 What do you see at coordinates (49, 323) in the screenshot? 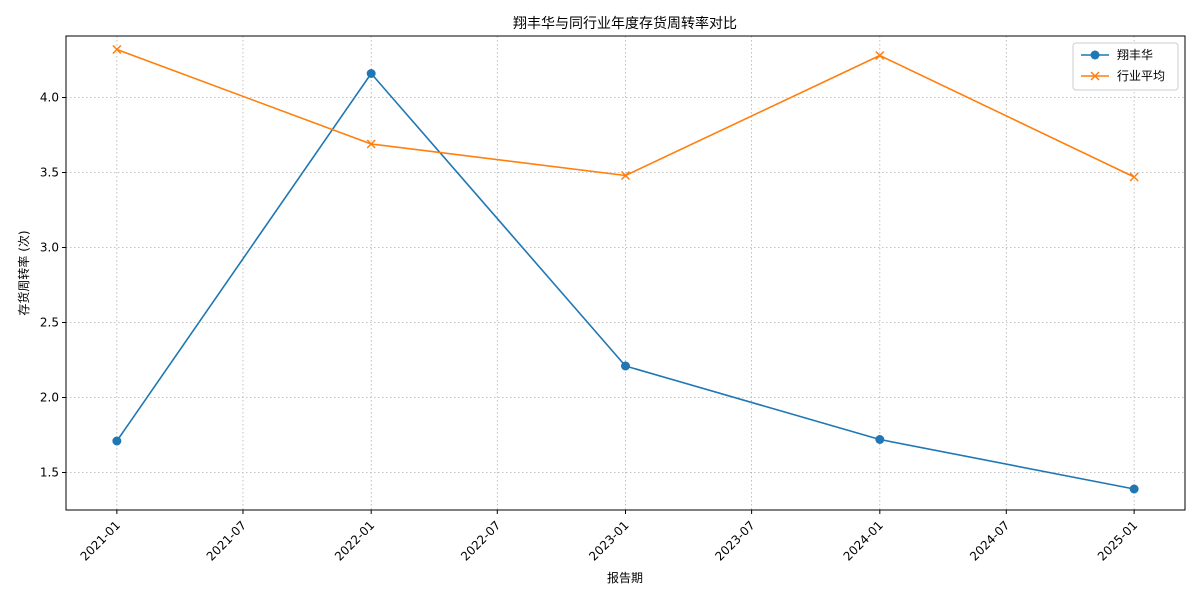
I see `y-tick-label: 2.5` at bounding box center [49, 323].